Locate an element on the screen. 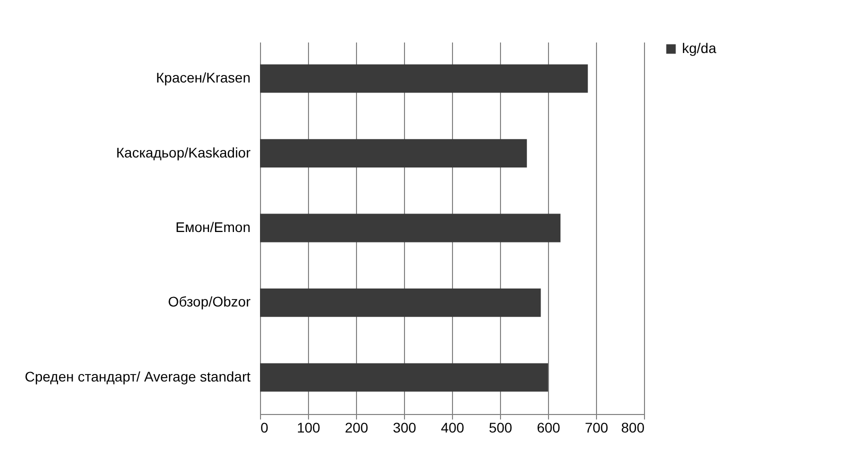 The image size is (847, 469). x-tick-label: 300 is located at coordinates (404, 428).